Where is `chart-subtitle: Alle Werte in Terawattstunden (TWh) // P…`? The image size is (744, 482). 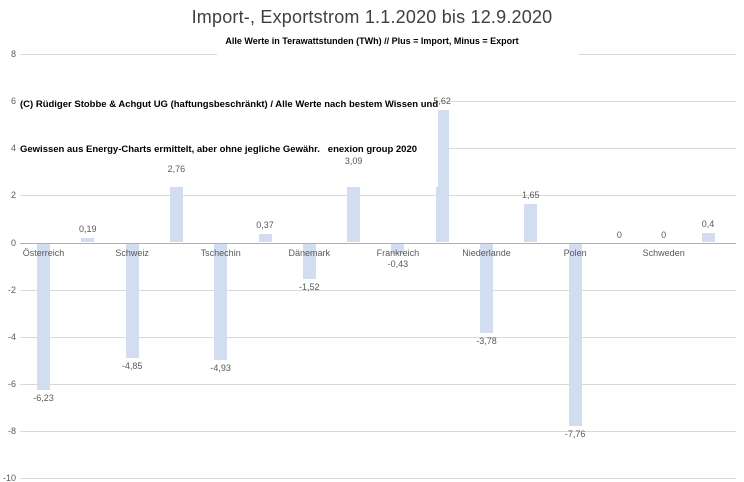 chart-subtitle: Alle Werte in Terawattstunden (TWh) // P… is located at coordinates (372, 41).